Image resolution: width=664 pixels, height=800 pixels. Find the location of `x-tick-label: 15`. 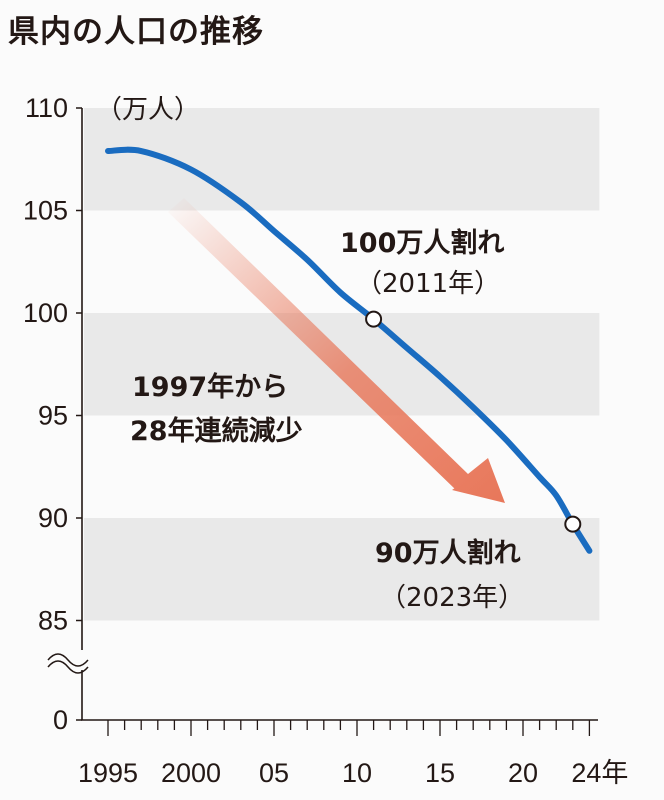

x-tick-label: 15 is located at coordinates (440, 773).